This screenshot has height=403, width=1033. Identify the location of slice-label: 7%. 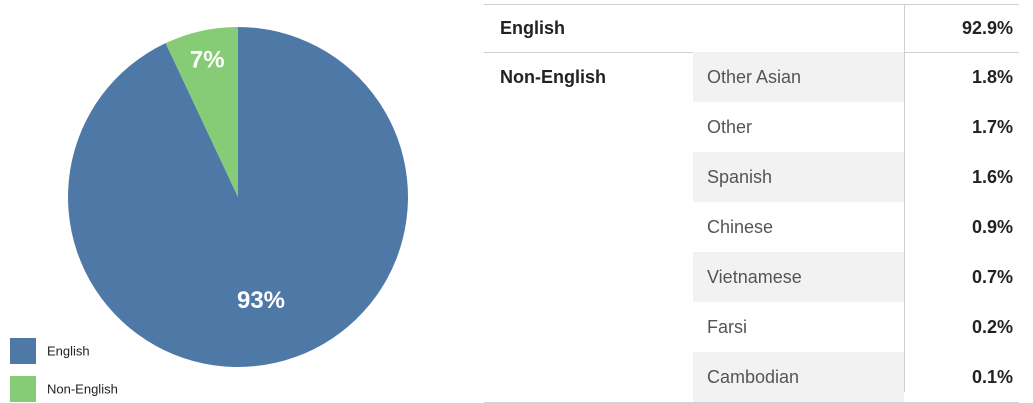
(207, 60).